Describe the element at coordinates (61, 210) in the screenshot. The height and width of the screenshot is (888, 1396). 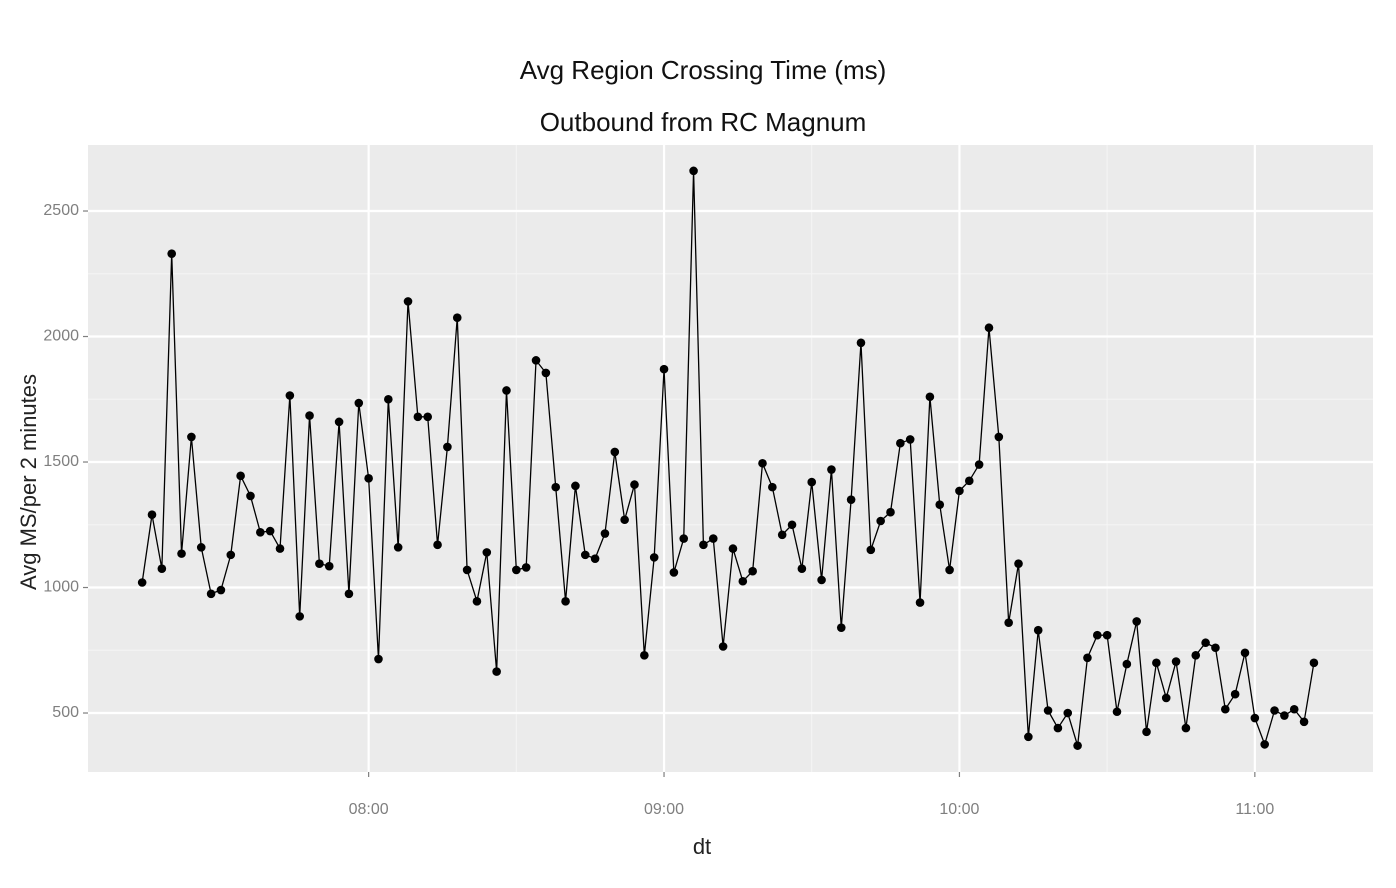
I see `y-tick-label: 2500` at that location.